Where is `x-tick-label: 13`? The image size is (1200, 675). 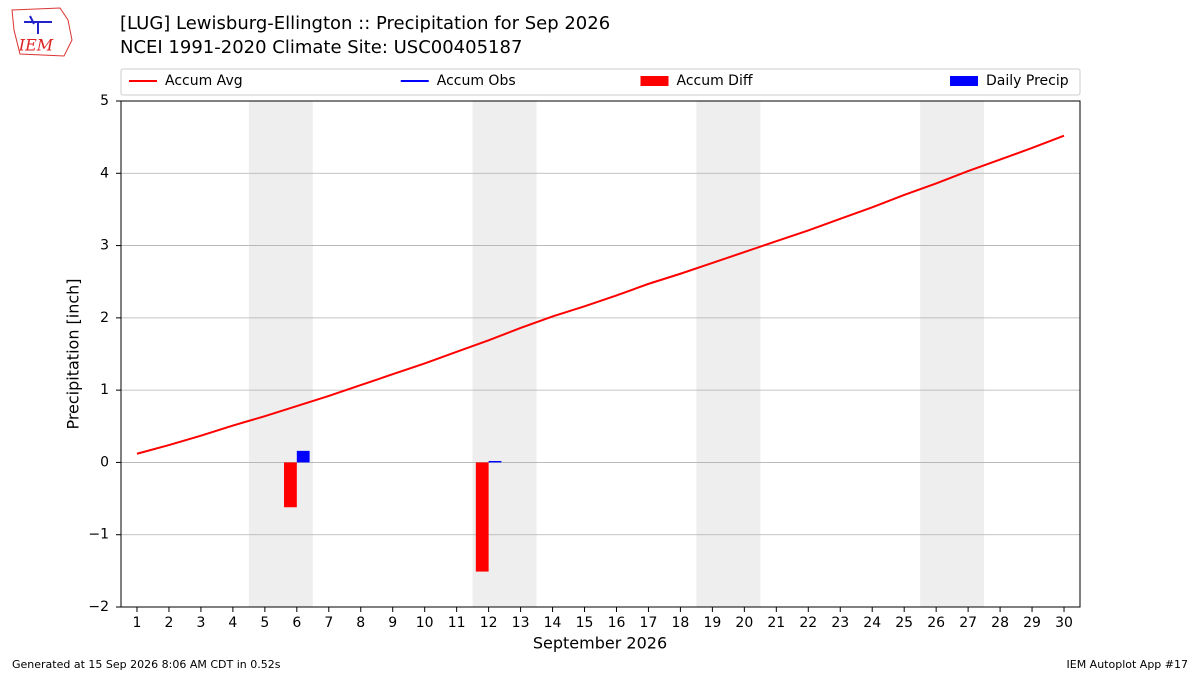 x-tick-label: 13 is located at coordinates (521, 623).